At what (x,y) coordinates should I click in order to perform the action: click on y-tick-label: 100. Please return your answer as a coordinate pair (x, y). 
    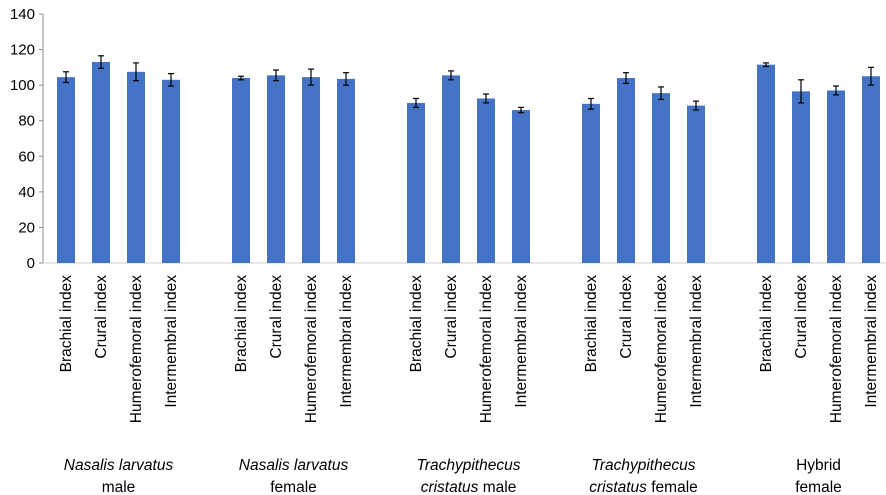
    Looking at the image, I should click on (22, 85).